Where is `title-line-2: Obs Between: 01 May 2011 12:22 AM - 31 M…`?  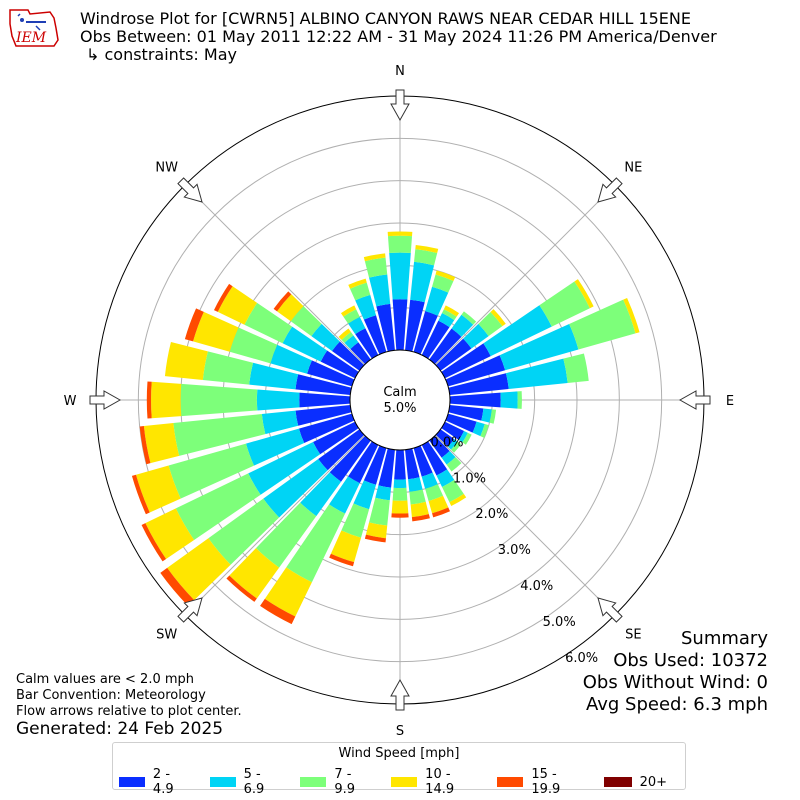
title-line-2: Obs Between: 01 May 2011 12:22 AM - 31 M… is located at coordinates (398, 36).